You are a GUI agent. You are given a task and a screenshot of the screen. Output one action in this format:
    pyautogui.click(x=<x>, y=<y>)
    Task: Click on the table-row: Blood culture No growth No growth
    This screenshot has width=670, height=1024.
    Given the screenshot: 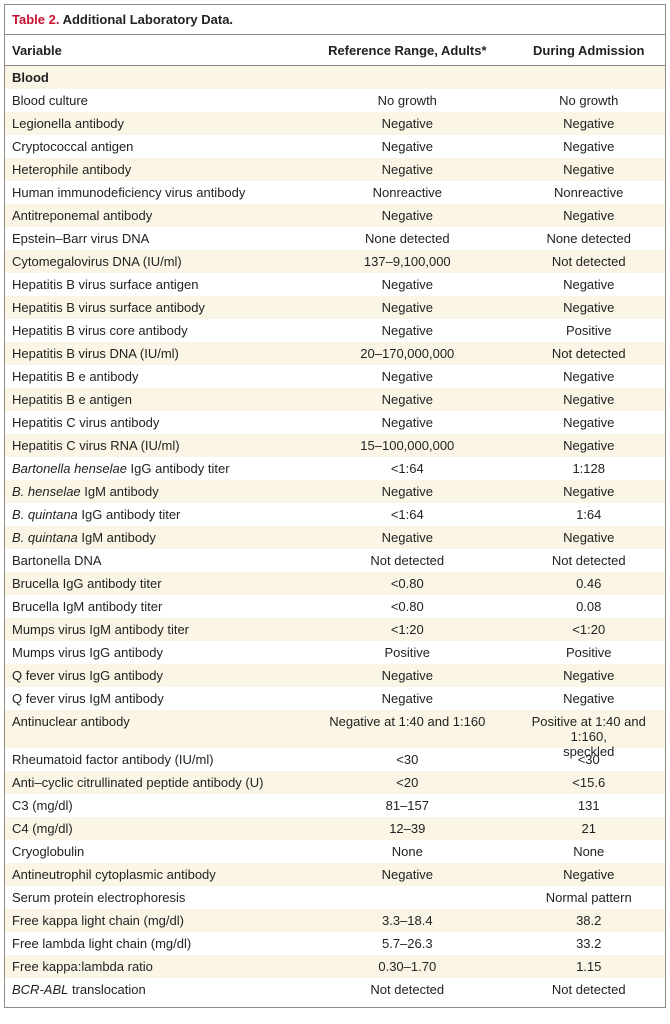 What is the action you would take?
    pyautogui.click(x=335, y=100)
    